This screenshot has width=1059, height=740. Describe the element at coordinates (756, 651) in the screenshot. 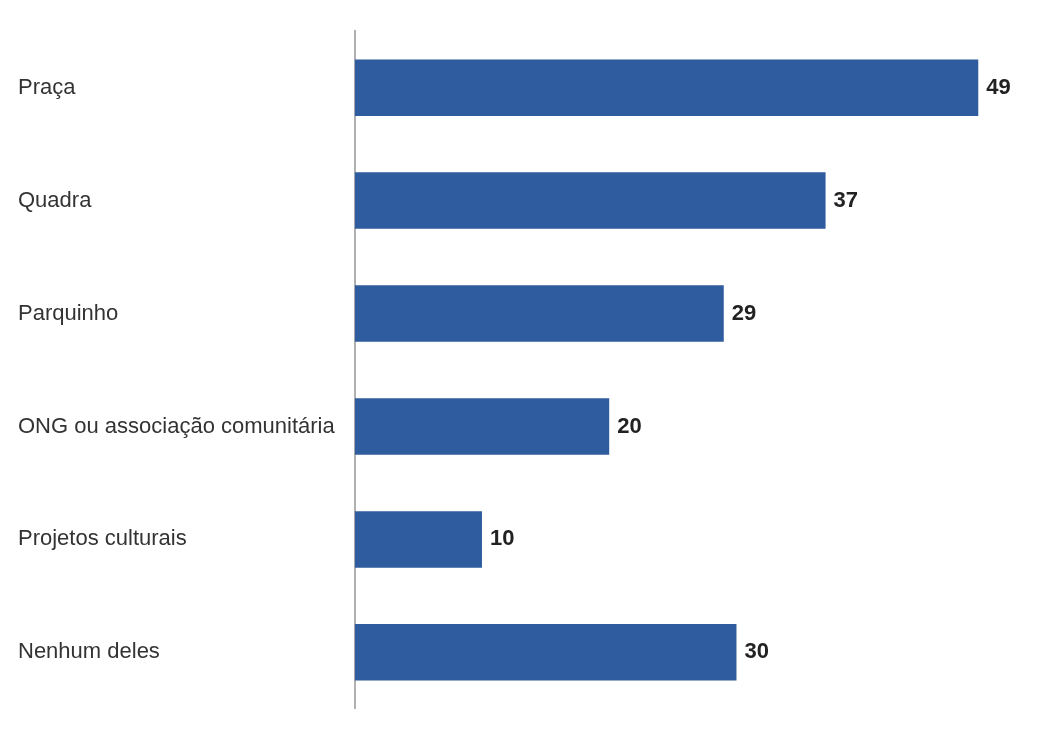

I see `data-label: 30` at that location.